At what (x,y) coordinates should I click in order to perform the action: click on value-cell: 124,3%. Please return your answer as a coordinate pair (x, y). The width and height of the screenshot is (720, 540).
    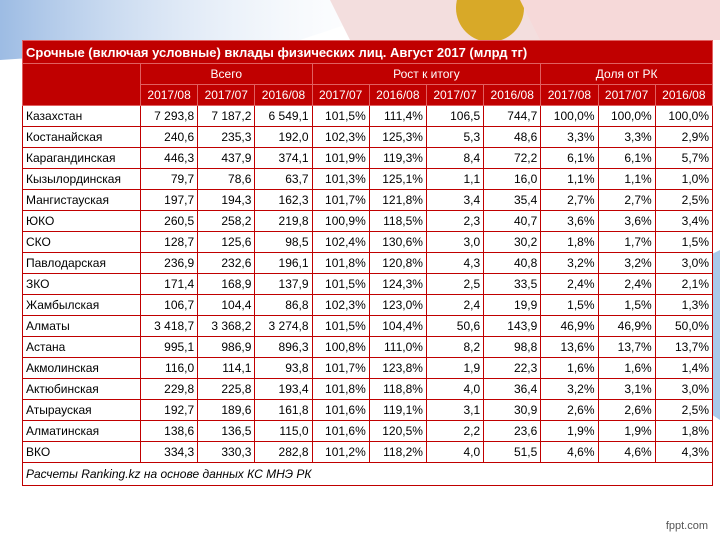
    Looking at the image, I should click on (397, 284).